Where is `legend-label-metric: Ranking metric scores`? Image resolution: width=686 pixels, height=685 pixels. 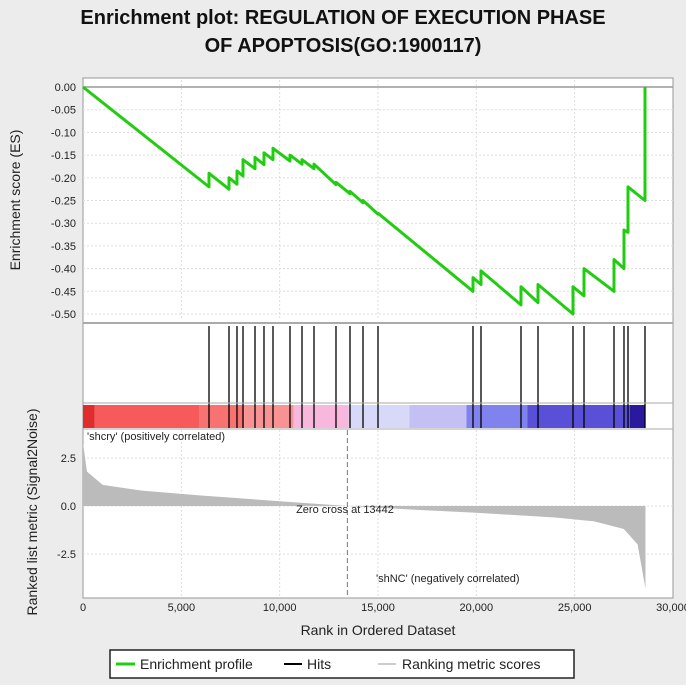 legend-label-metric: Ranking metric scores is located at coordinates (471, 664).